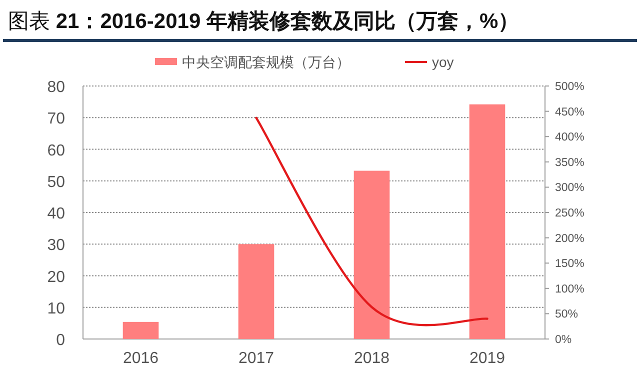 This screenshot has height=381, width=640. I want to click on y2-tick-label: 500%, so click(569, 87).